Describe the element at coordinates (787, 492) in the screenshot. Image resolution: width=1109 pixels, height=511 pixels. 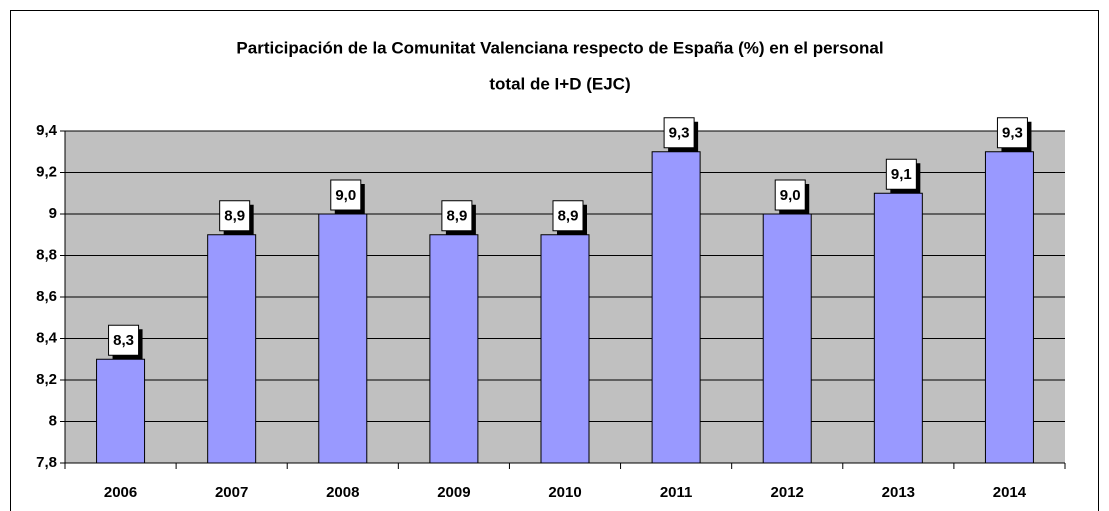
I see `x-tick-label: 2012` at that location.